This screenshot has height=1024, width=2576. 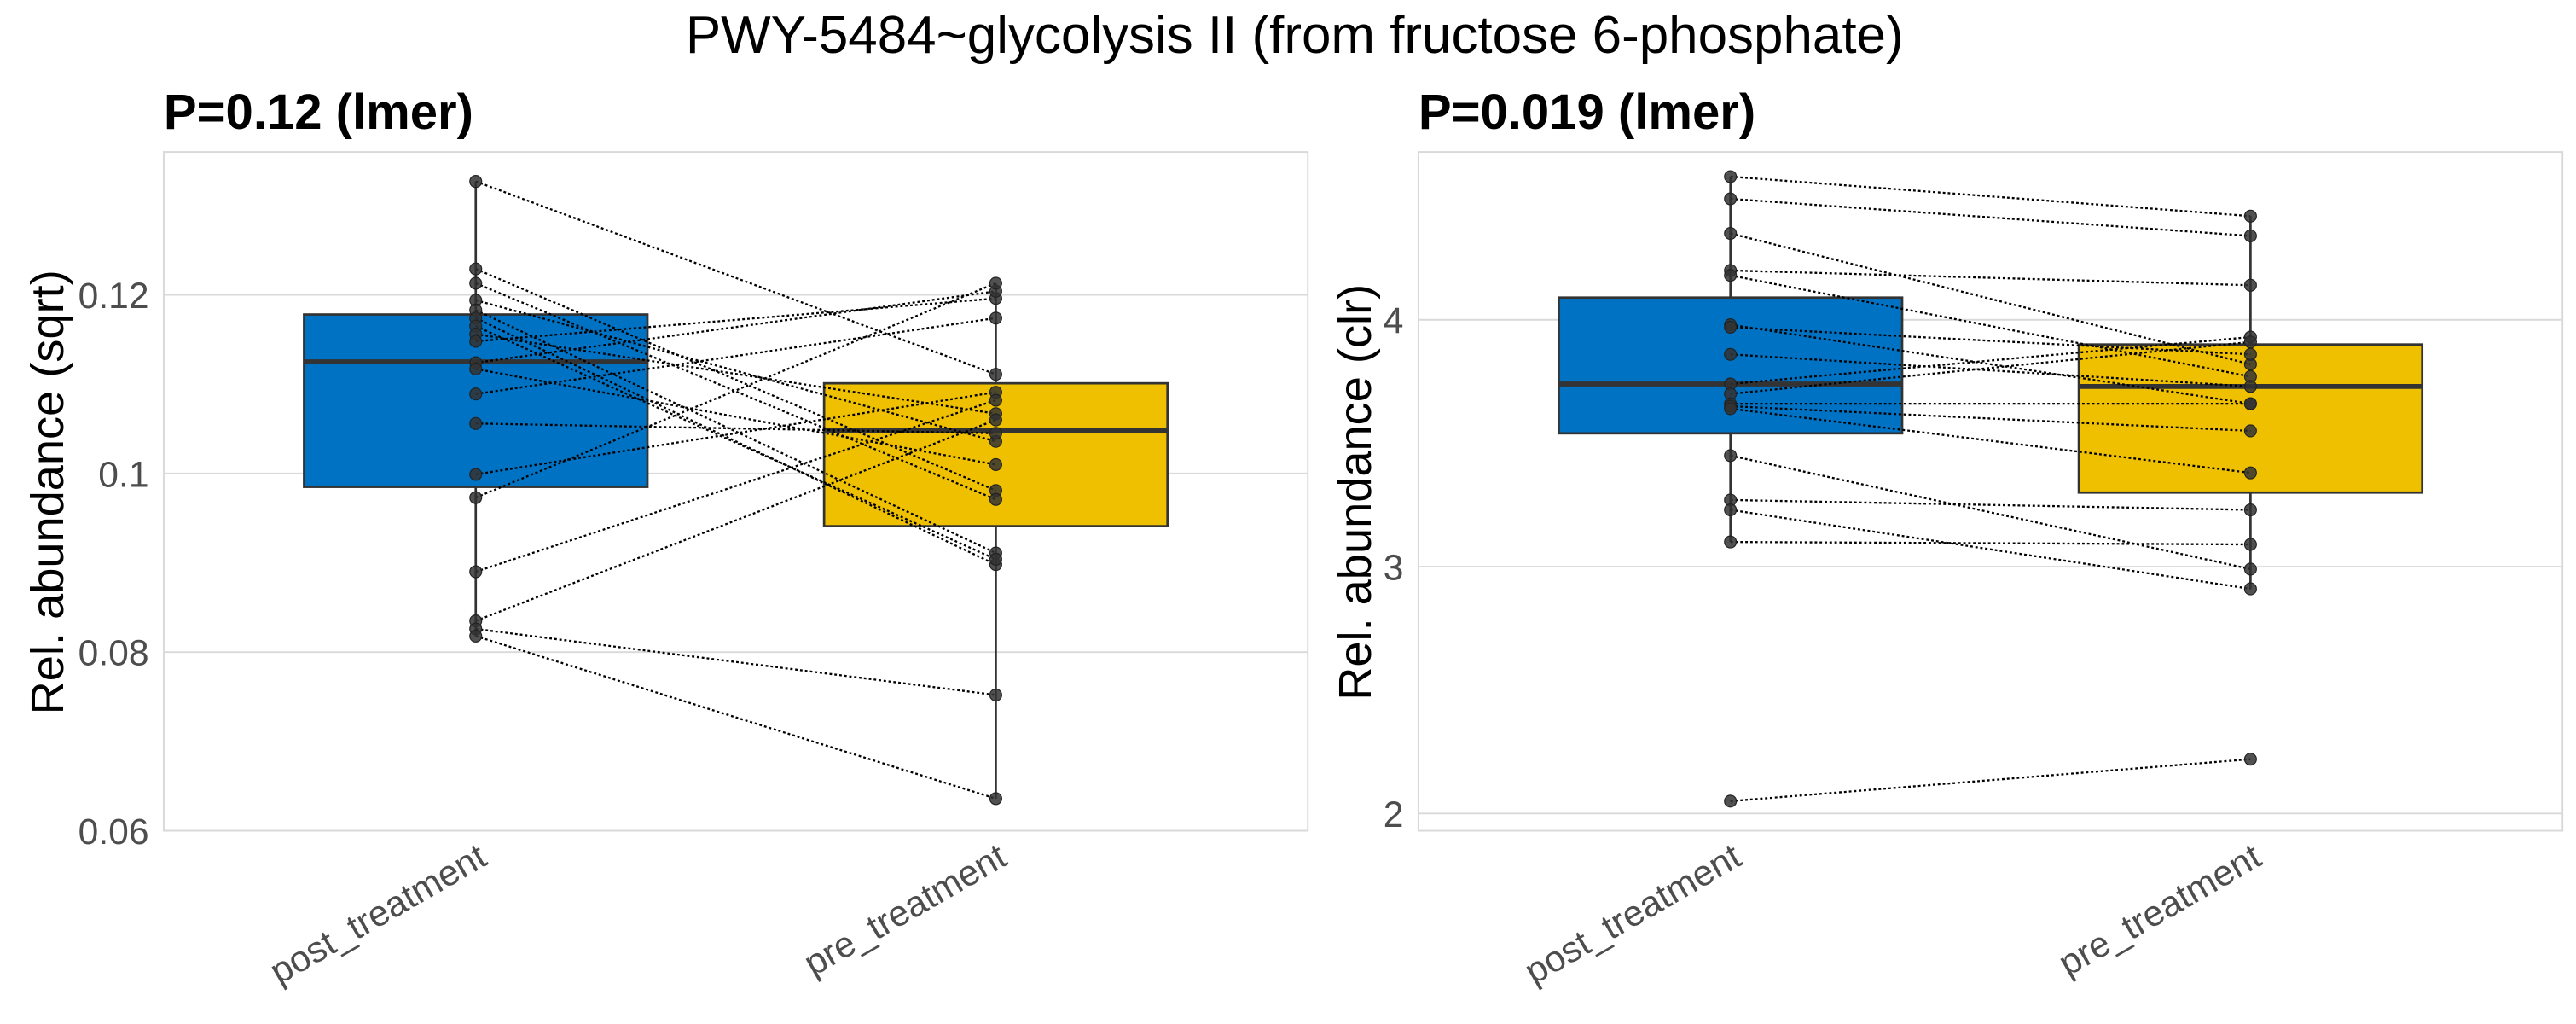 What do you see at coordinates (1394, 568) in the screenshot?
I see `y-tick-label: 3` at bounding box center [1394, 568].